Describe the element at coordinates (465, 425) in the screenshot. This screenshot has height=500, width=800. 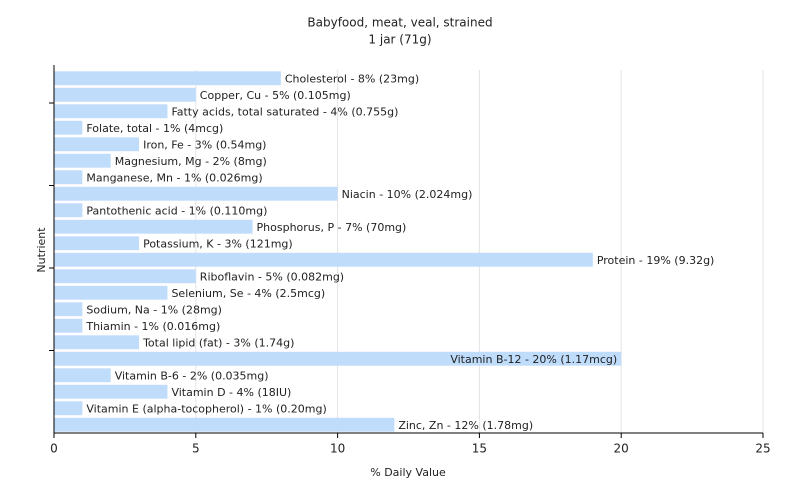
I see `value-label: Zinc, Zn - 12% (1.78mg)` at that location.